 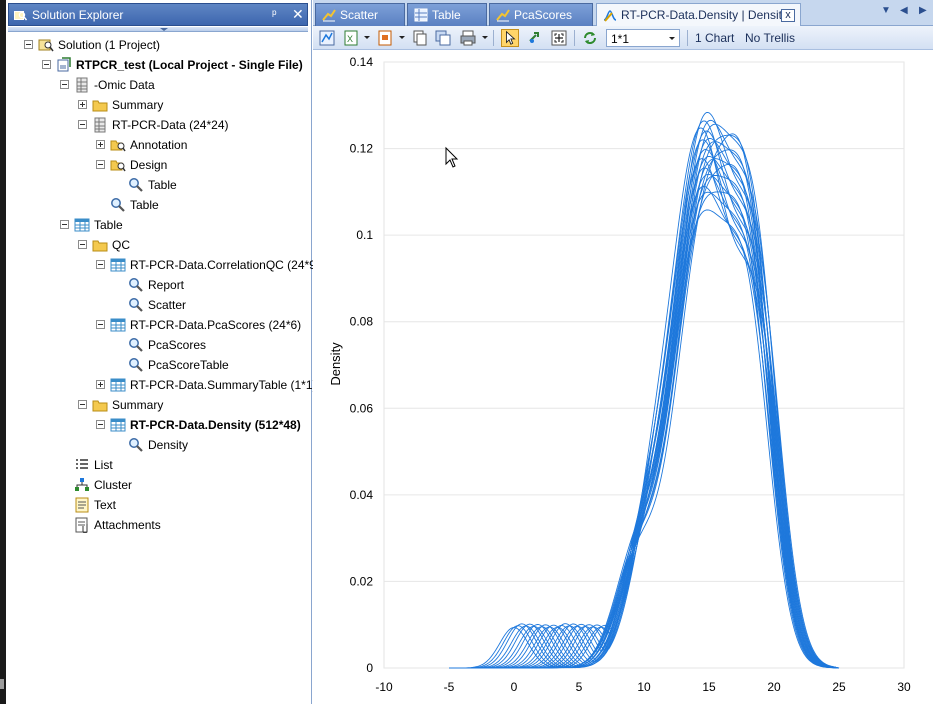 What do you see at coordinates (510, 38) in the screenshot?
I see `pointer-tool-icon` at bounding box center [510, 38].